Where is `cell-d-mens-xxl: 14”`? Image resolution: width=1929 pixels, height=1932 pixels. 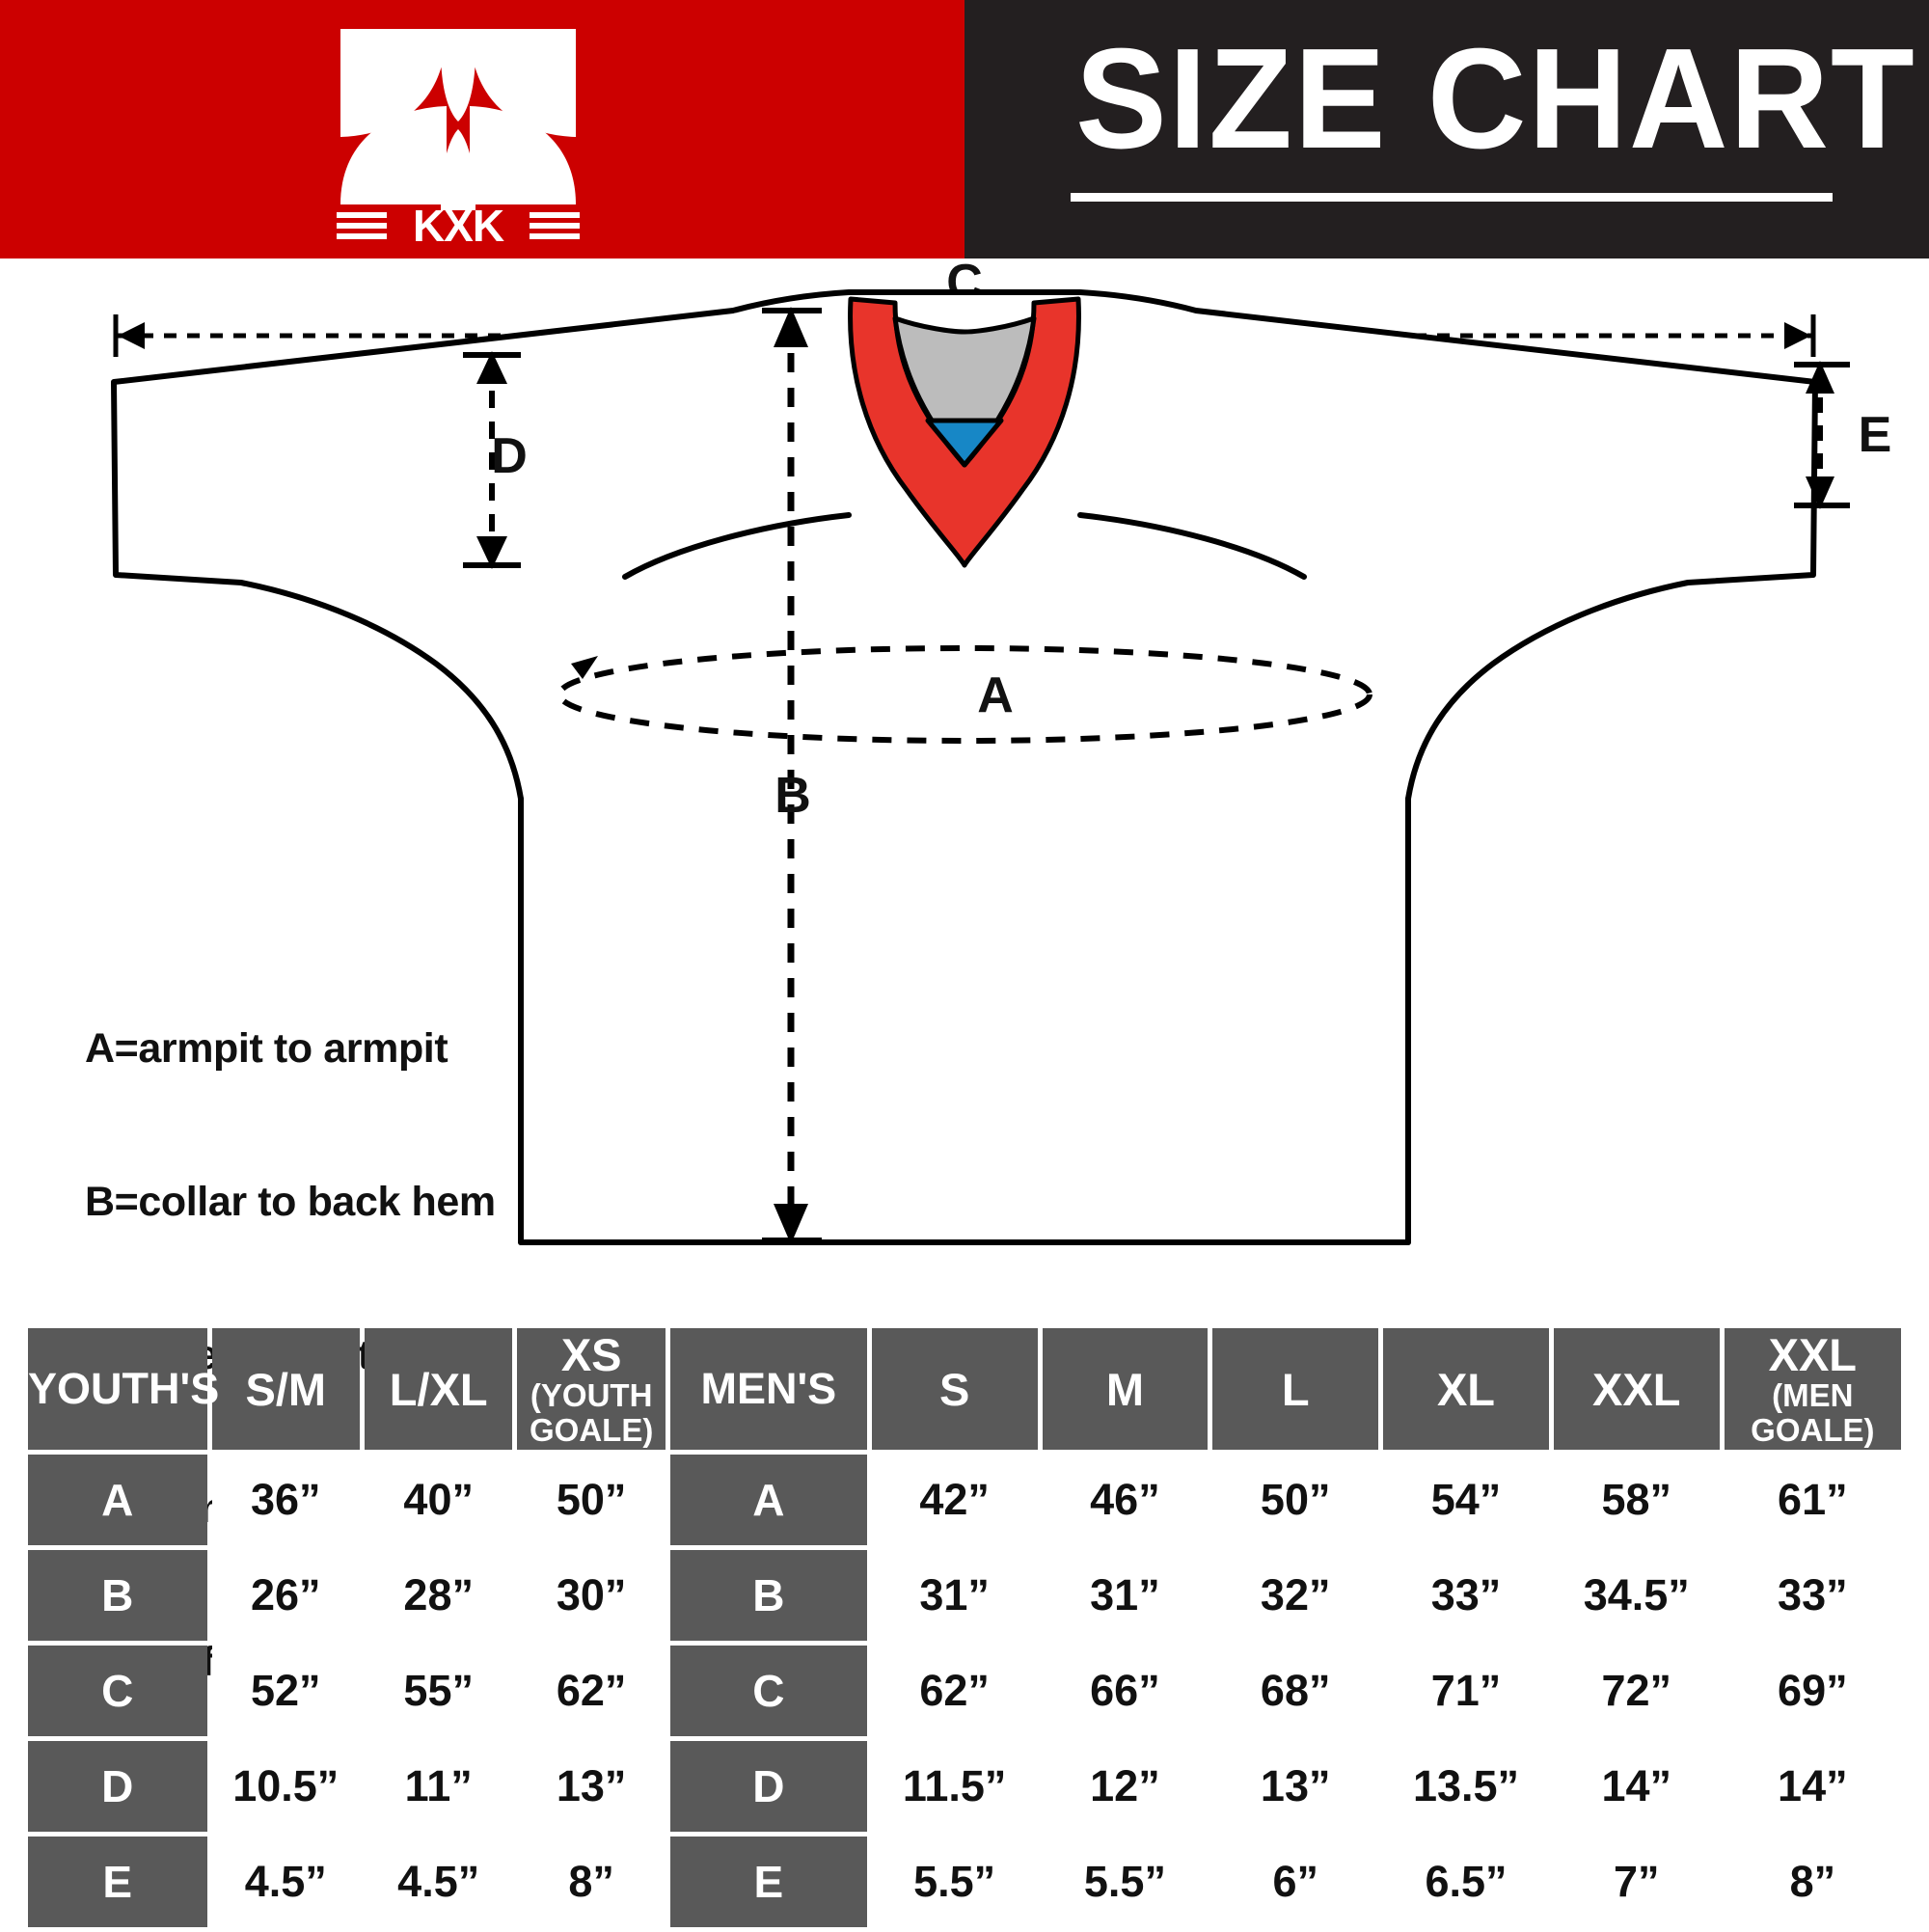
cell-d-mens-xxl: 14” is located at coordinates (1637, 1786).